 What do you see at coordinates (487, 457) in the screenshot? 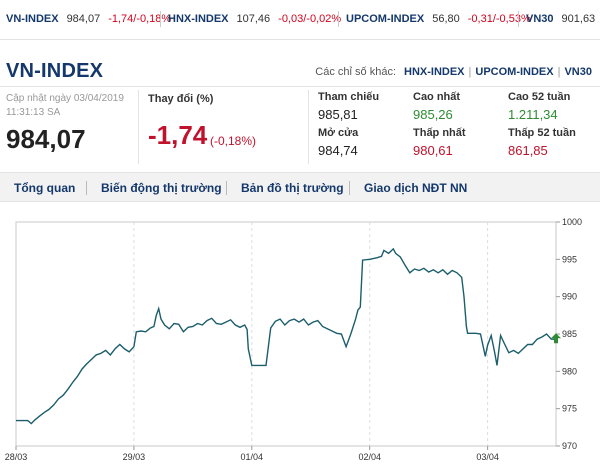
I see `x-tick-label: 03/04` at bounding box center [487, 457].